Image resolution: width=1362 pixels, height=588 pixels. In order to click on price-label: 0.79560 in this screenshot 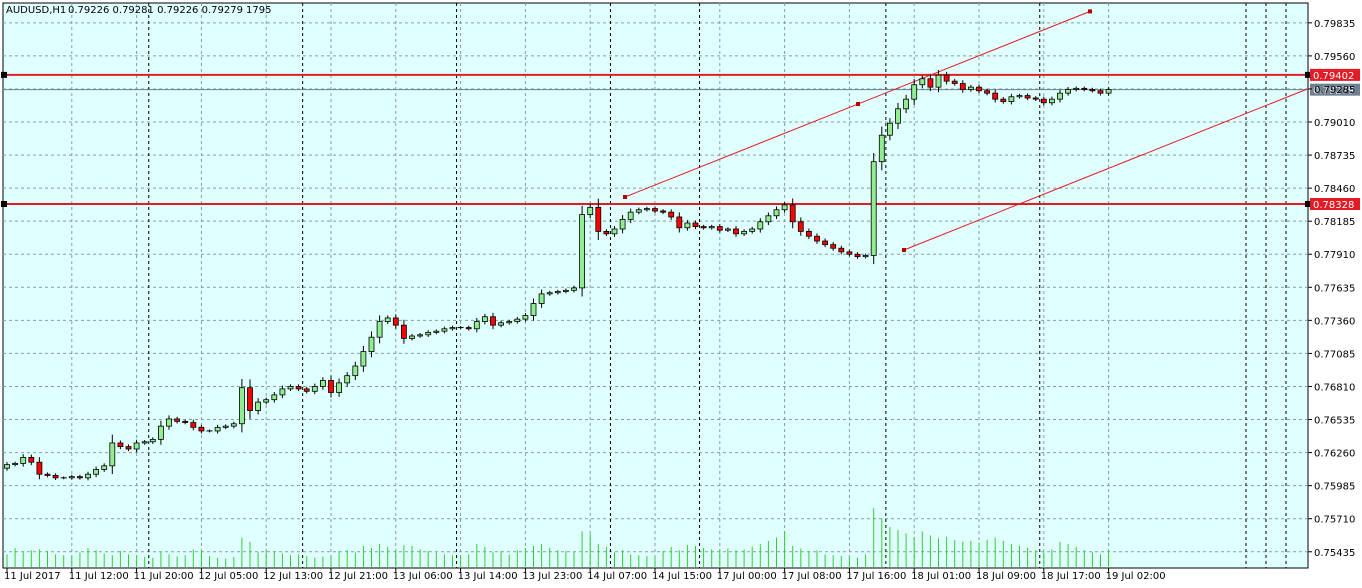, I will do `click(1334, 57)`.